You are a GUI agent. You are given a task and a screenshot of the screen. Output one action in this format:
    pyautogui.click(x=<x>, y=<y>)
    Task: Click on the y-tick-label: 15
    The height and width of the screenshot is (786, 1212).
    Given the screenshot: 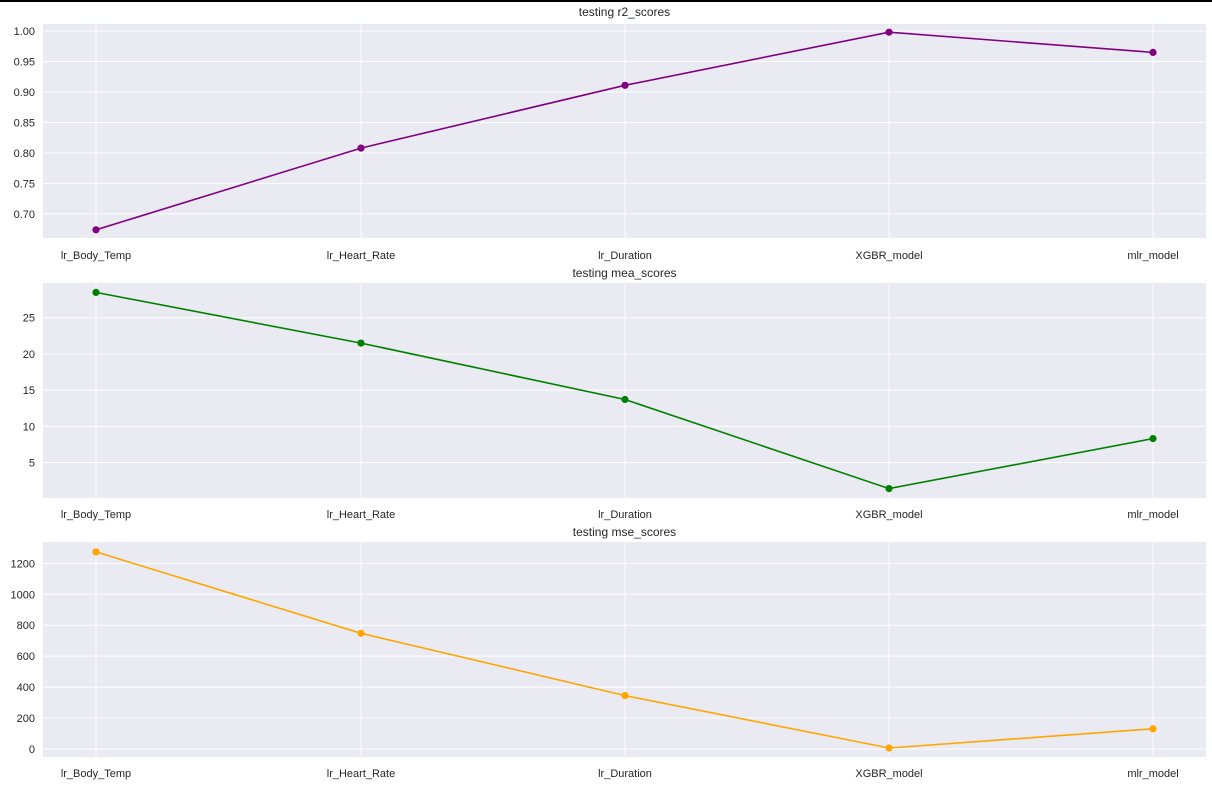 What is the action you would take?
    pyautogui.click(x=29, y=391)
    